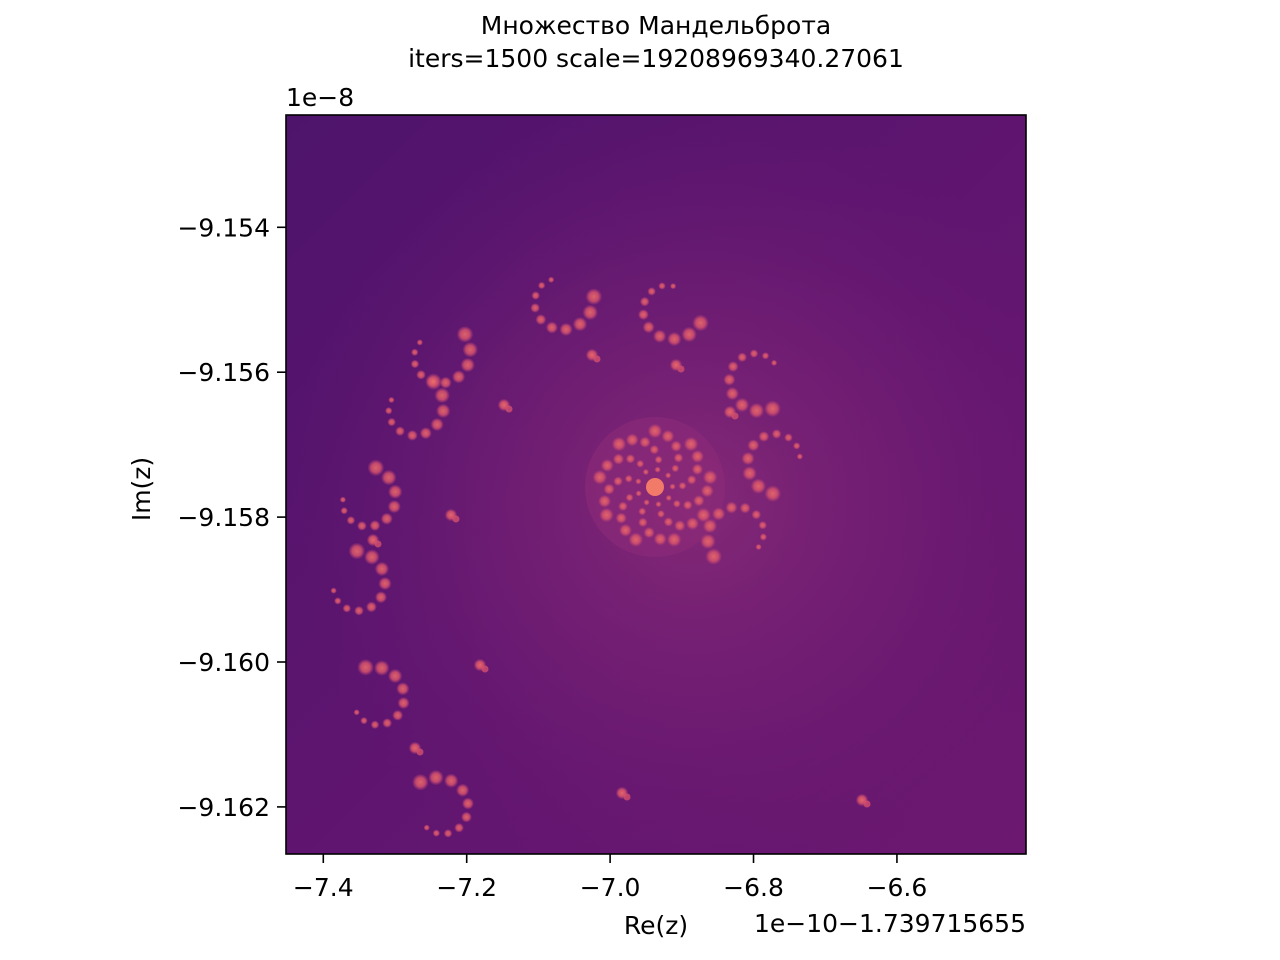  Describe the element at coordinates (890, 923) in the screenshot. I see `x-offset-text: 1e−10−1.739715655` at that location.